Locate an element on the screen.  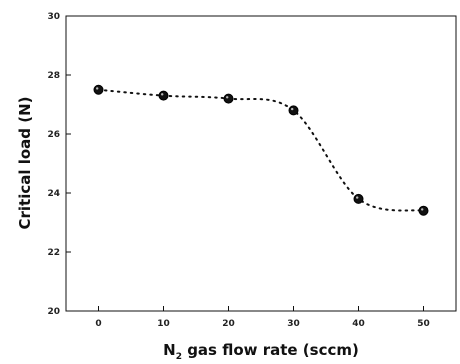
y-axis-ticks: 20 22 24 26 28 30 is located at coordinates (59, 164).